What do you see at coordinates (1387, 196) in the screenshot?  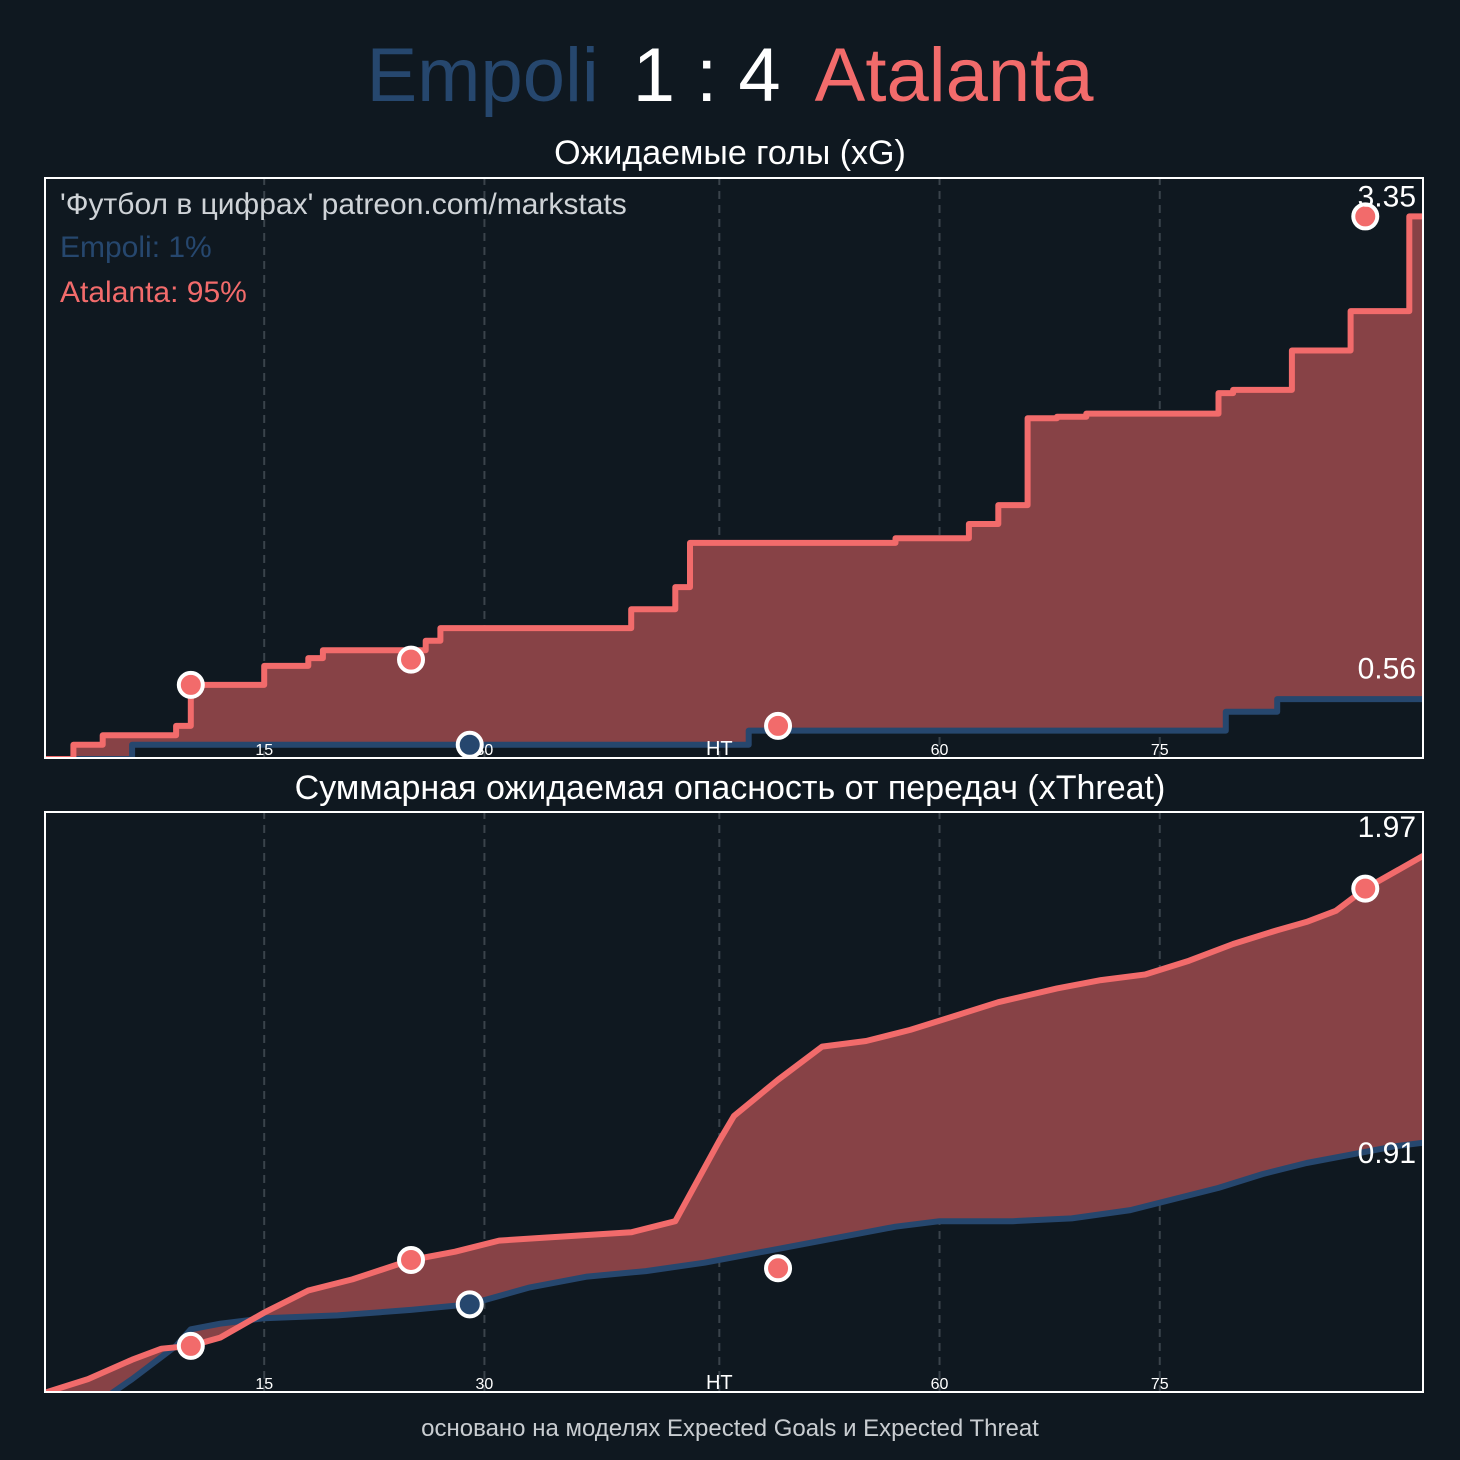 I see `xg-atalanta-end-label: 3.35` at bounding box center [1387, 196].